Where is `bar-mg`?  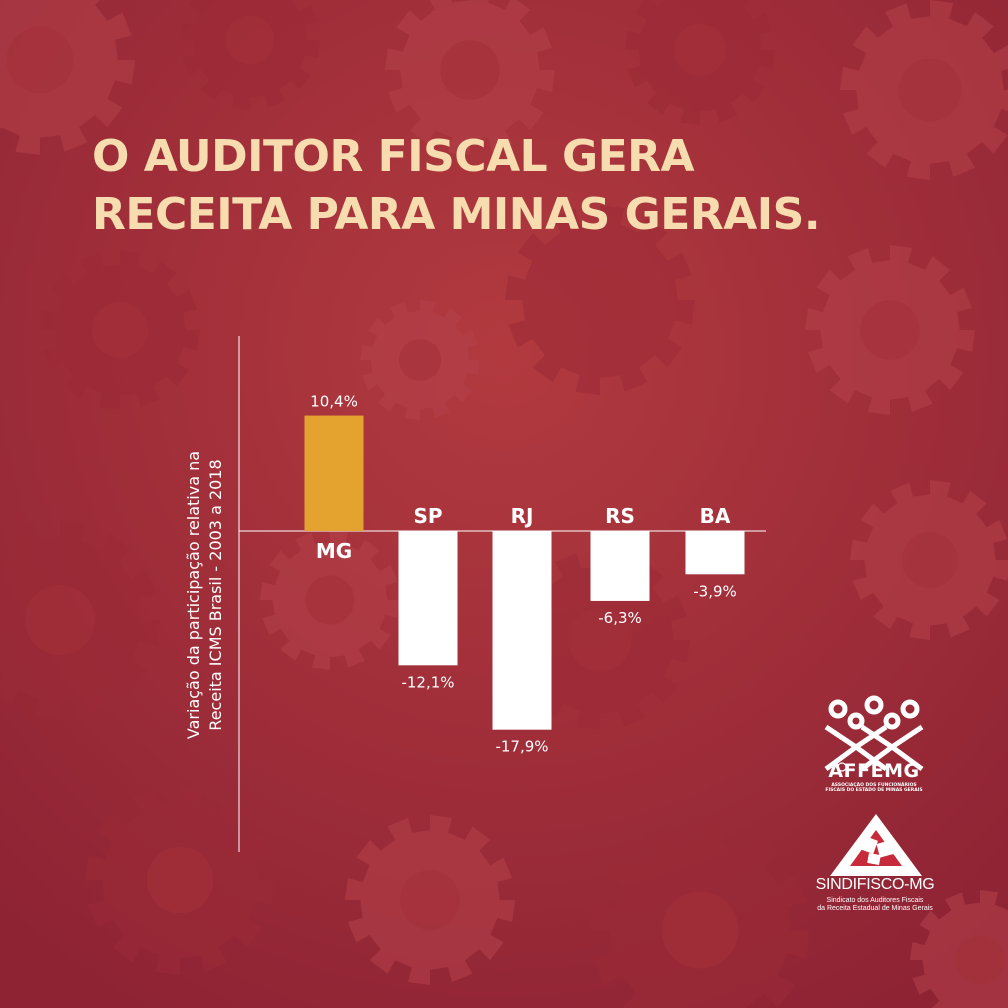 bar-mg is located at coordinates (334, 473).